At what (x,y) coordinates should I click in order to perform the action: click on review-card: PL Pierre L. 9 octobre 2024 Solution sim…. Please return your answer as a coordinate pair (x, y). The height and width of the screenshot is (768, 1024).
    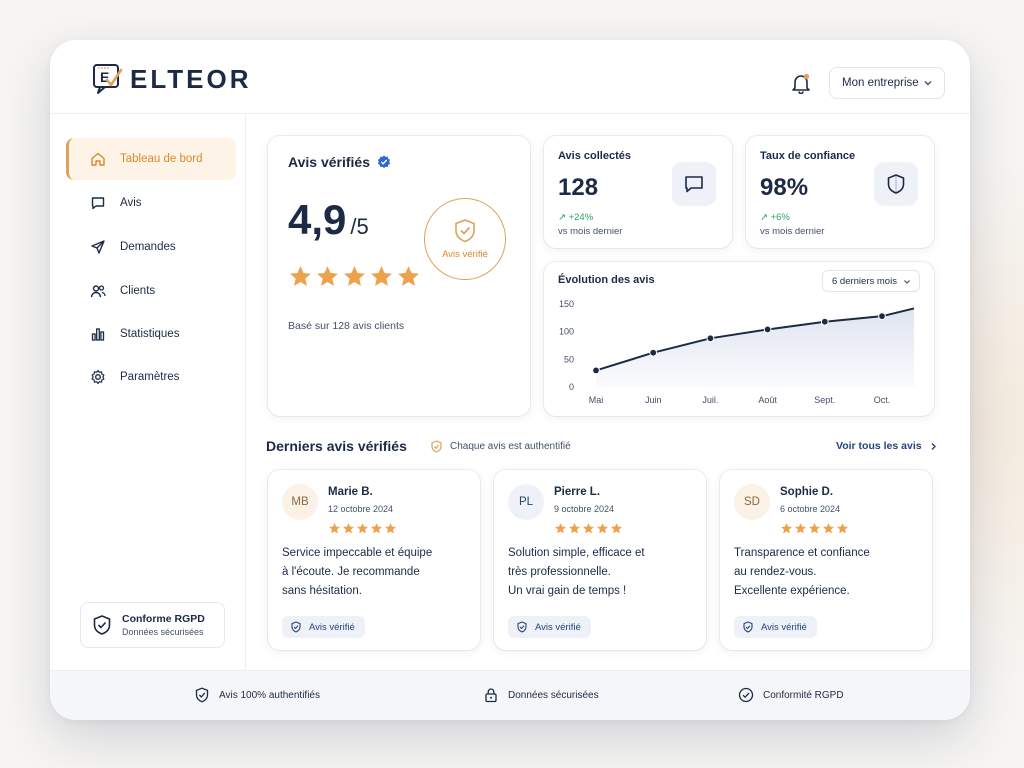
    Looking at the image, I should click on (600, 560).